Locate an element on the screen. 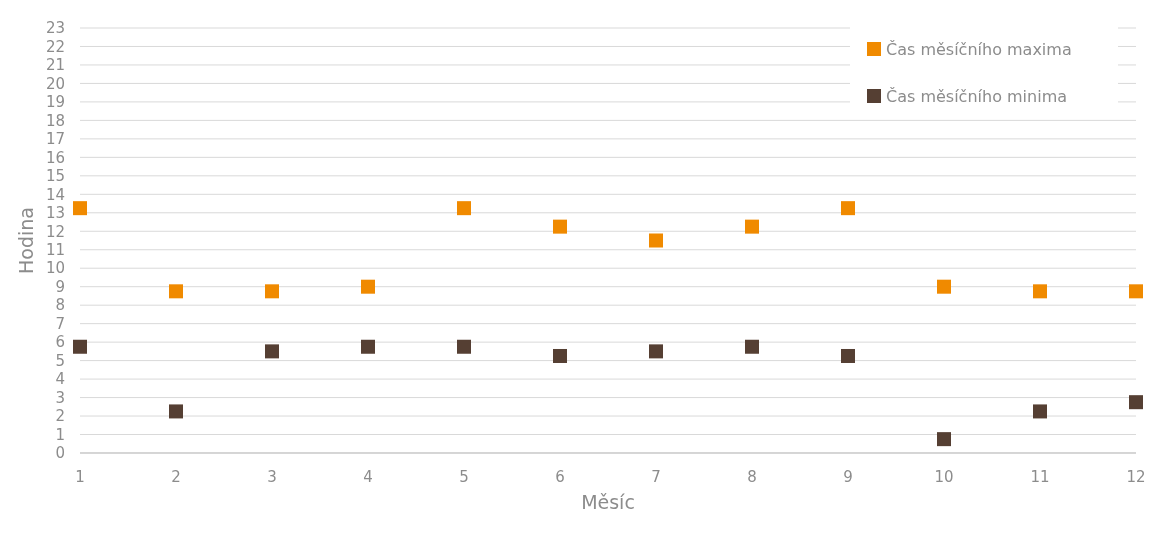 This screenshot has height=547, width=1169. y-tick-label: 14 is located at coordinates (55, 194).